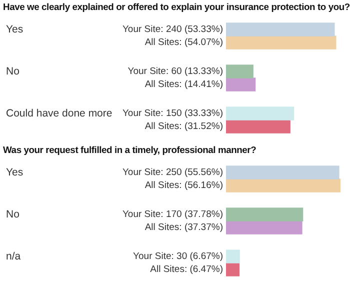  Describe the element at coordinates (178, 256) in the screenshot. I see `data-label: Your Site: 30 (6.67%)` at that location.